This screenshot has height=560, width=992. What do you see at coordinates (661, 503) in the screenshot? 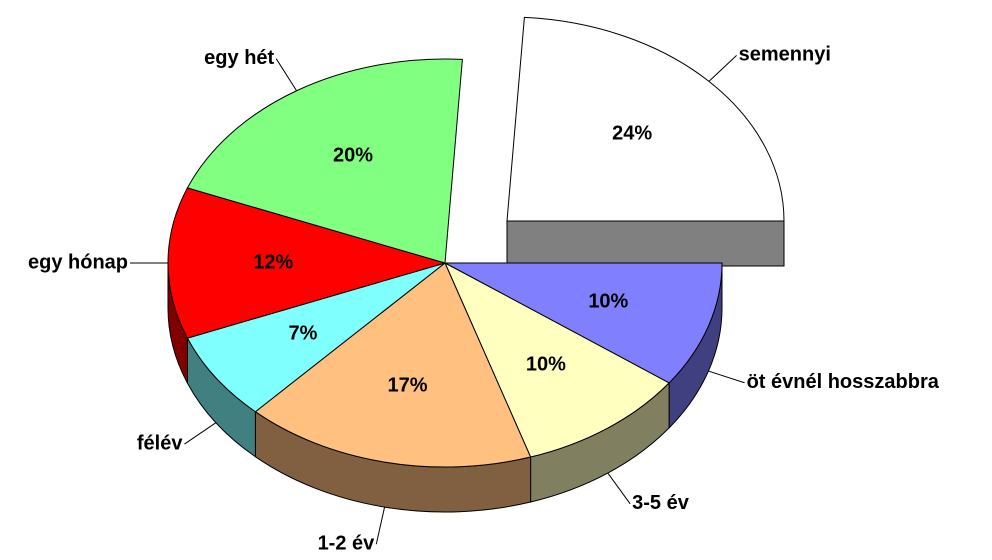
I see `category-label: 3-5 év` at bounding box center [661, 503].